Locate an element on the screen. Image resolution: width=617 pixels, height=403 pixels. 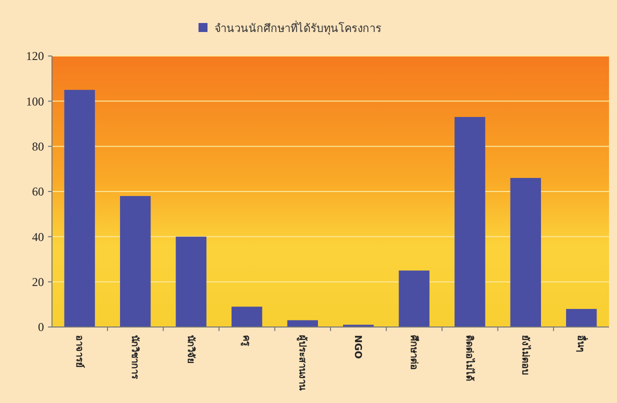
y-tick-label: 120 is located at coordinates (35, 56).